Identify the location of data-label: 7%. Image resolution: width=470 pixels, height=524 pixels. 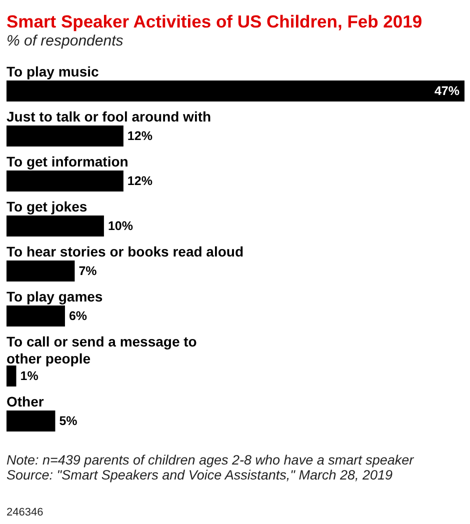
(87, 271).